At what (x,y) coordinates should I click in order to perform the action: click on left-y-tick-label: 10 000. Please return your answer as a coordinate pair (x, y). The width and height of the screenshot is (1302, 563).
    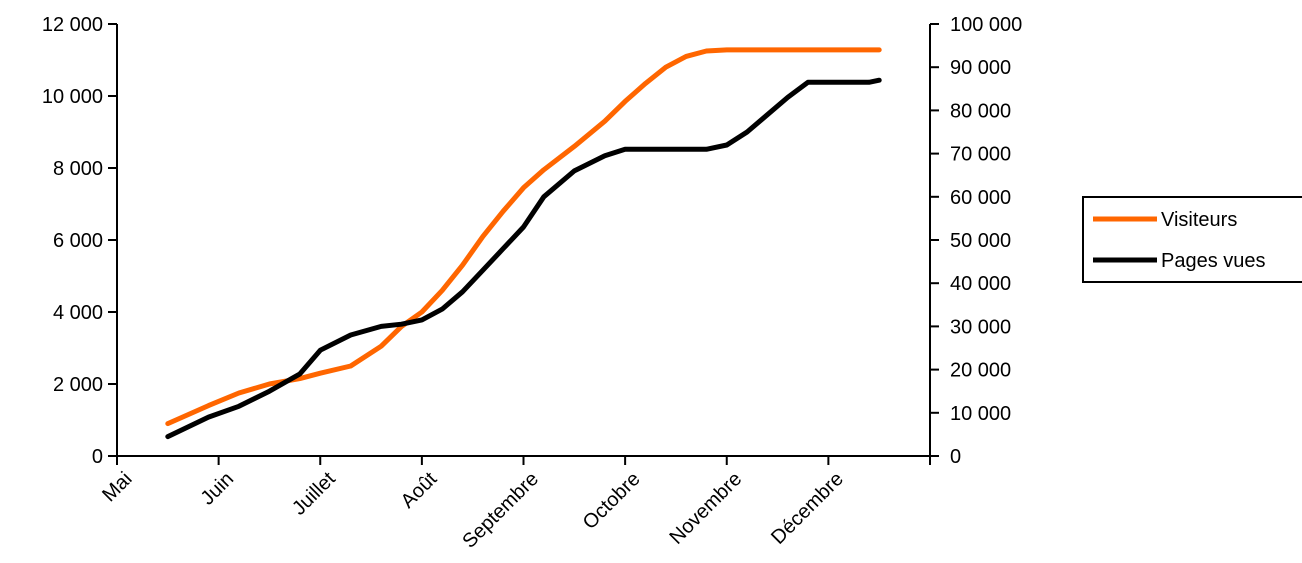
    Looking at the image, I should click on (72, 97).